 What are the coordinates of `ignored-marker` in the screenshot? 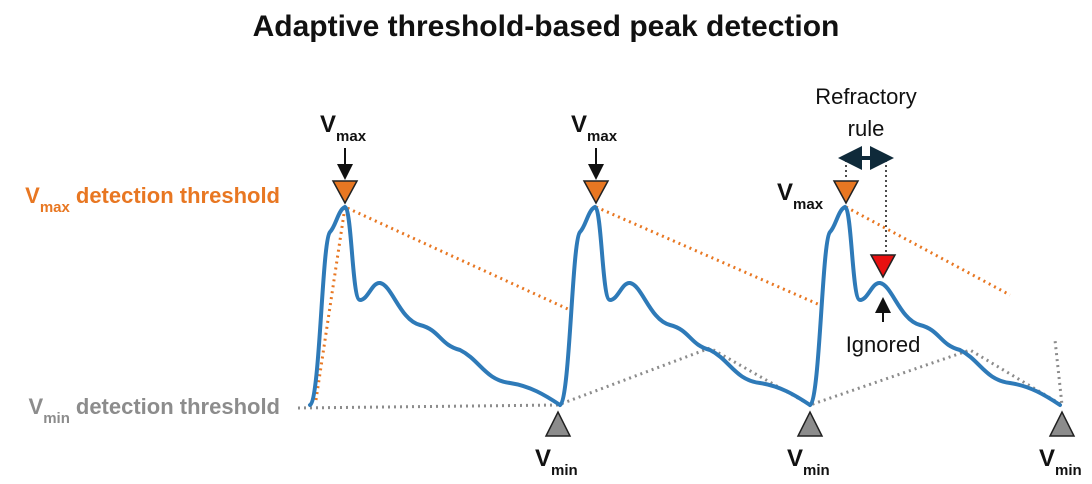 It's located at (883, 266).